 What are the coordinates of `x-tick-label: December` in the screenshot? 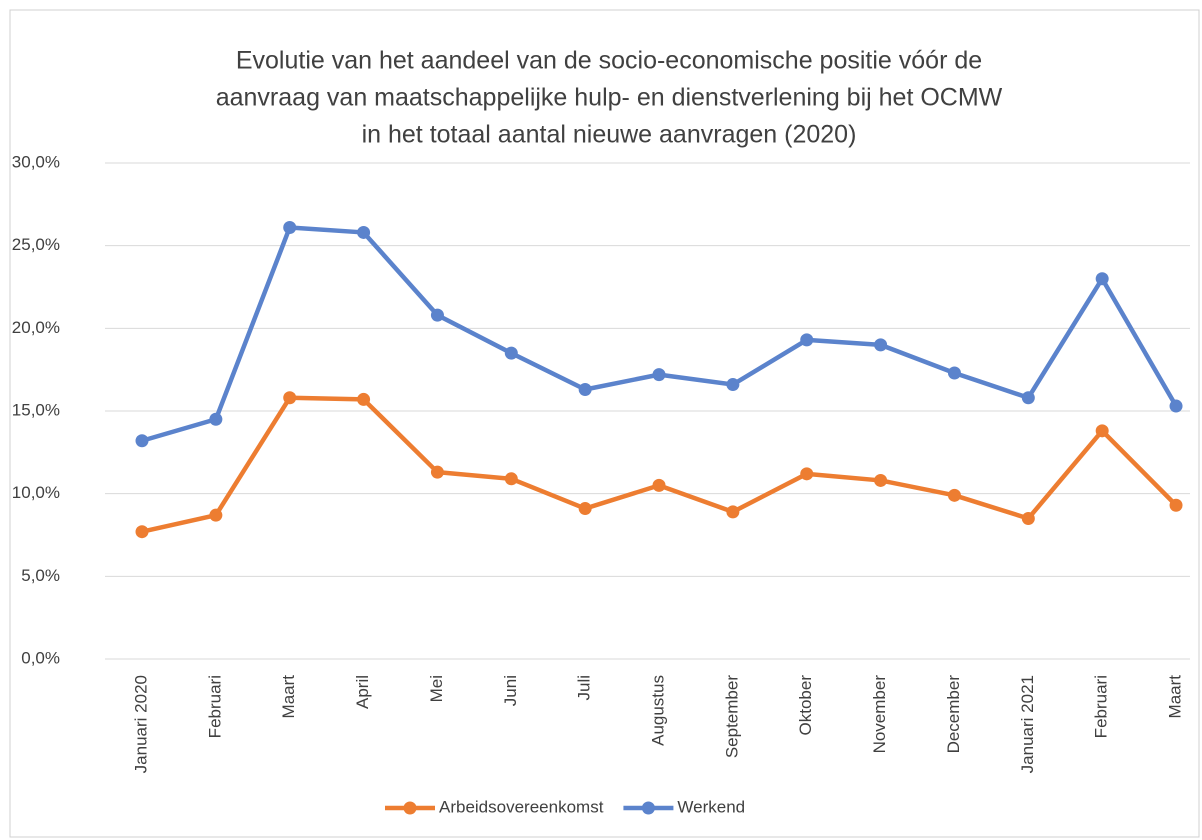 It's located at (953, 714).